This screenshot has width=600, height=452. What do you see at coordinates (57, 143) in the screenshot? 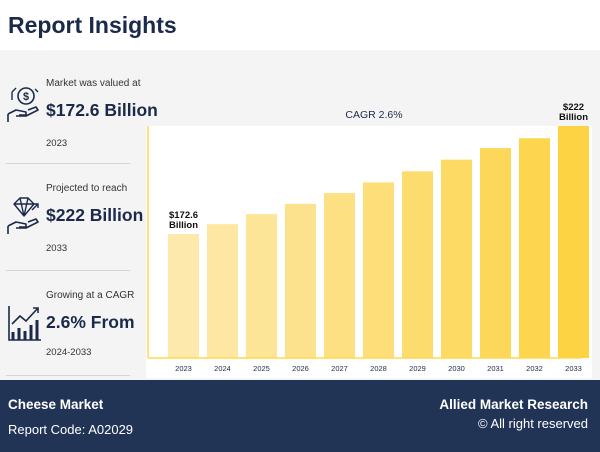
I see `stat-period: 2023` at bounding box center [57, 143].